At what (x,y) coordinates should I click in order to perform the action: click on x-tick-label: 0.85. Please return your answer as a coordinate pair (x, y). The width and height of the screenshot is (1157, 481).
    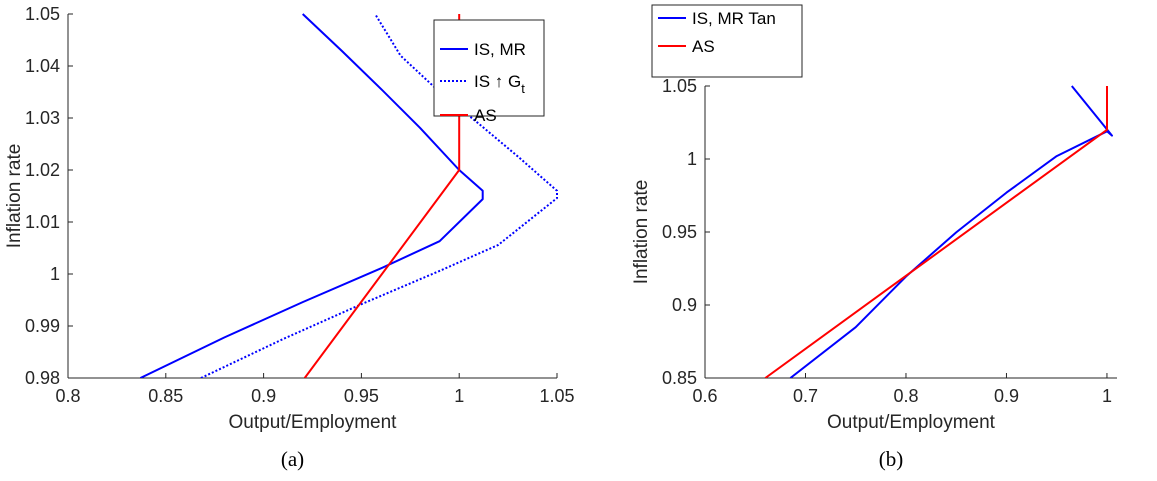
    Looking at the image, I should click on (165, 396).